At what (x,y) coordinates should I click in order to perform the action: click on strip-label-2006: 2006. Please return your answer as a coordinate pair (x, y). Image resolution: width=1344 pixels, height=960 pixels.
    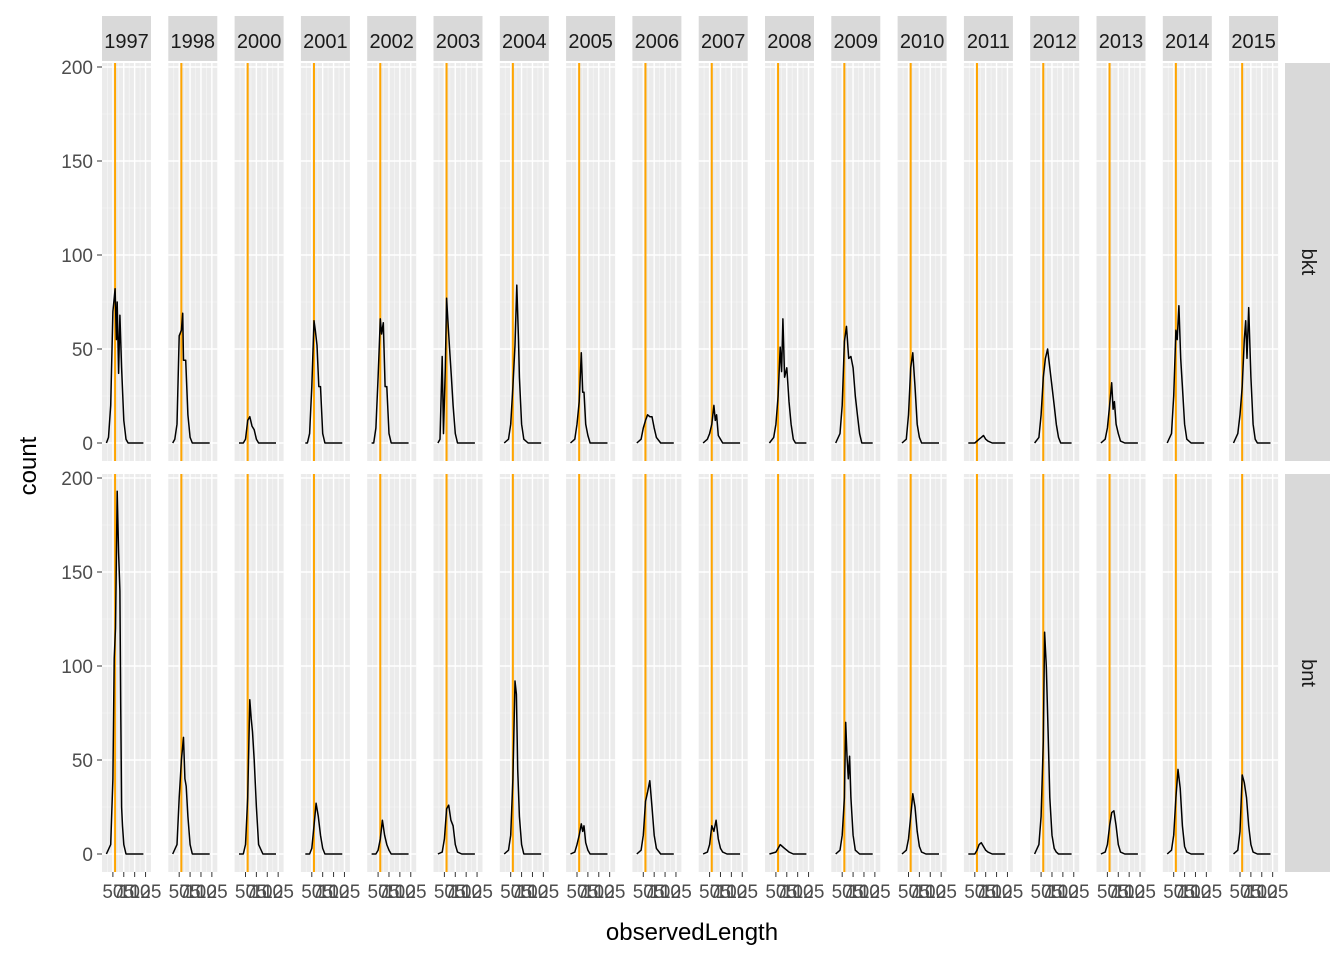
    Looking at the image, I should click on (657, 42).